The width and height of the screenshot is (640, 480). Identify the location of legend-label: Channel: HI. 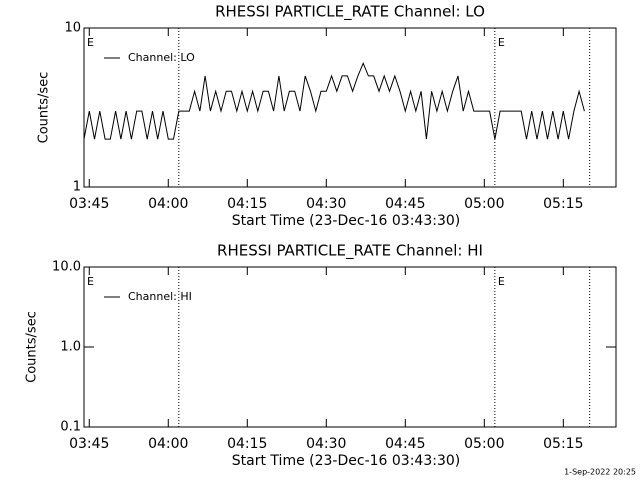
(160, 296).